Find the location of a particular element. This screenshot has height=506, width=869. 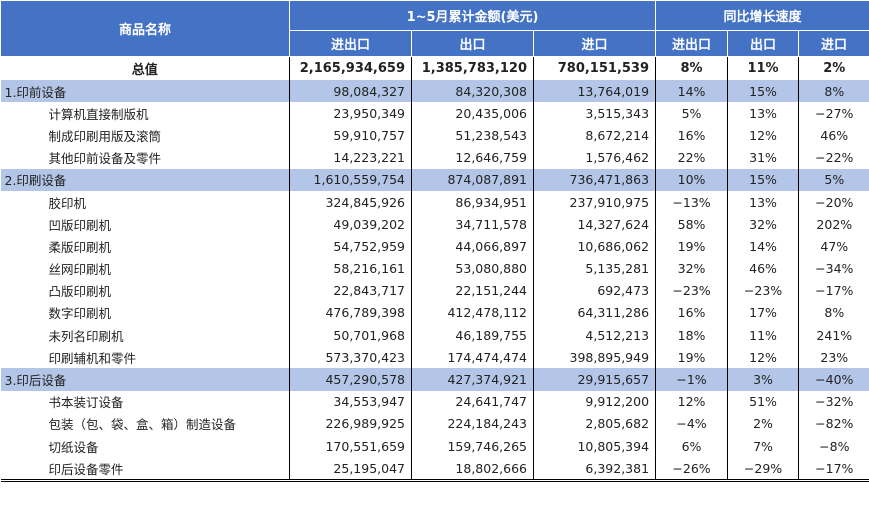

row-name: 凹版印刷机 is located at coordinates (145, 224).